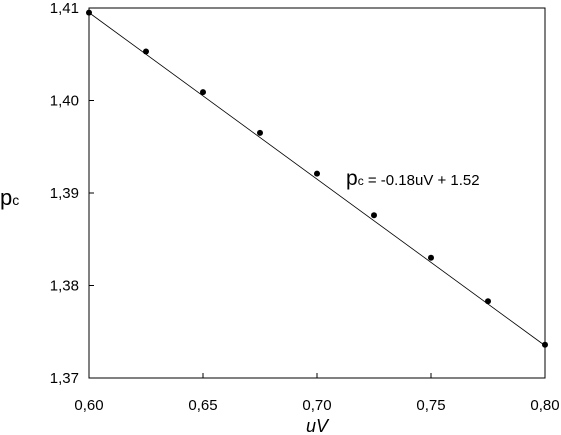 The image size is (561, 435). I want to click on y-tick-label: 1,37, so click(64, 378).